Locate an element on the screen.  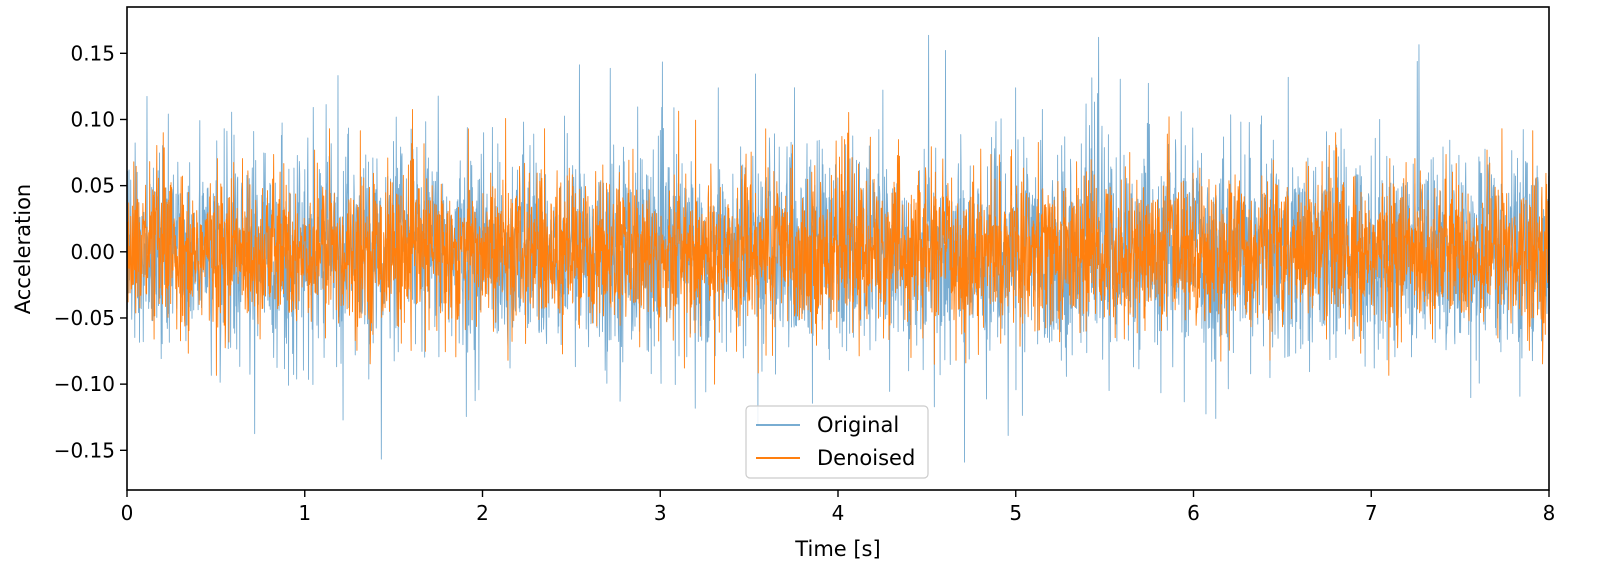
y-axis: −0.15 −0.10 −0.05 0.00 0.05 0.10 0.15 is located at coordinates (90, 251).